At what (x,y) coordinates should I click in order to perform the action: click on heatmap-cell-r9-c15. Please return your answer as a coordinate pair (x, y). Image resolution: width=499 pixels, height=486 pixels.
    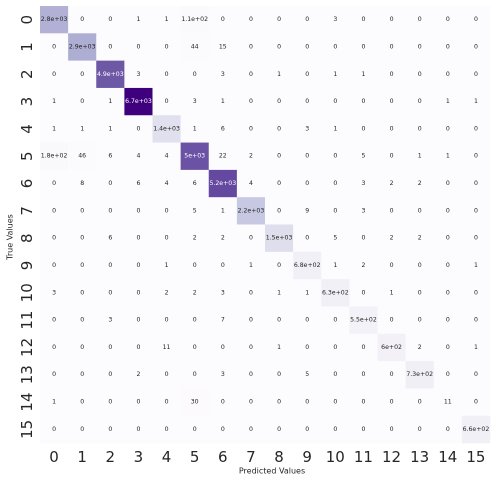
    Looking at the image, I should click on (476, 265).